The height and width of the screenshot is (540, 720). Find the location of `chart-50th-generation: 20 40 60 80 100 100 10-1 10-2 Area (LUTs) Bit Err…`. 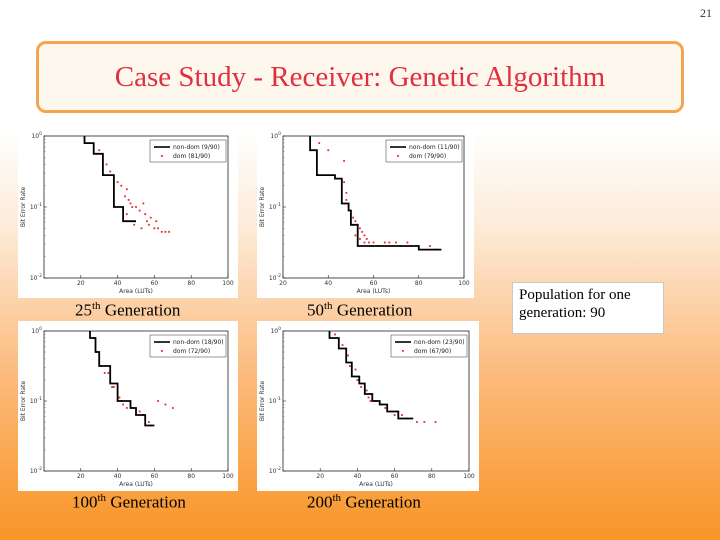

chart-50th-generation: 20 40 60 80 100 100 10-1 10-2 Area (LUTs) Bit Err… is located at coordinates (364, 213).